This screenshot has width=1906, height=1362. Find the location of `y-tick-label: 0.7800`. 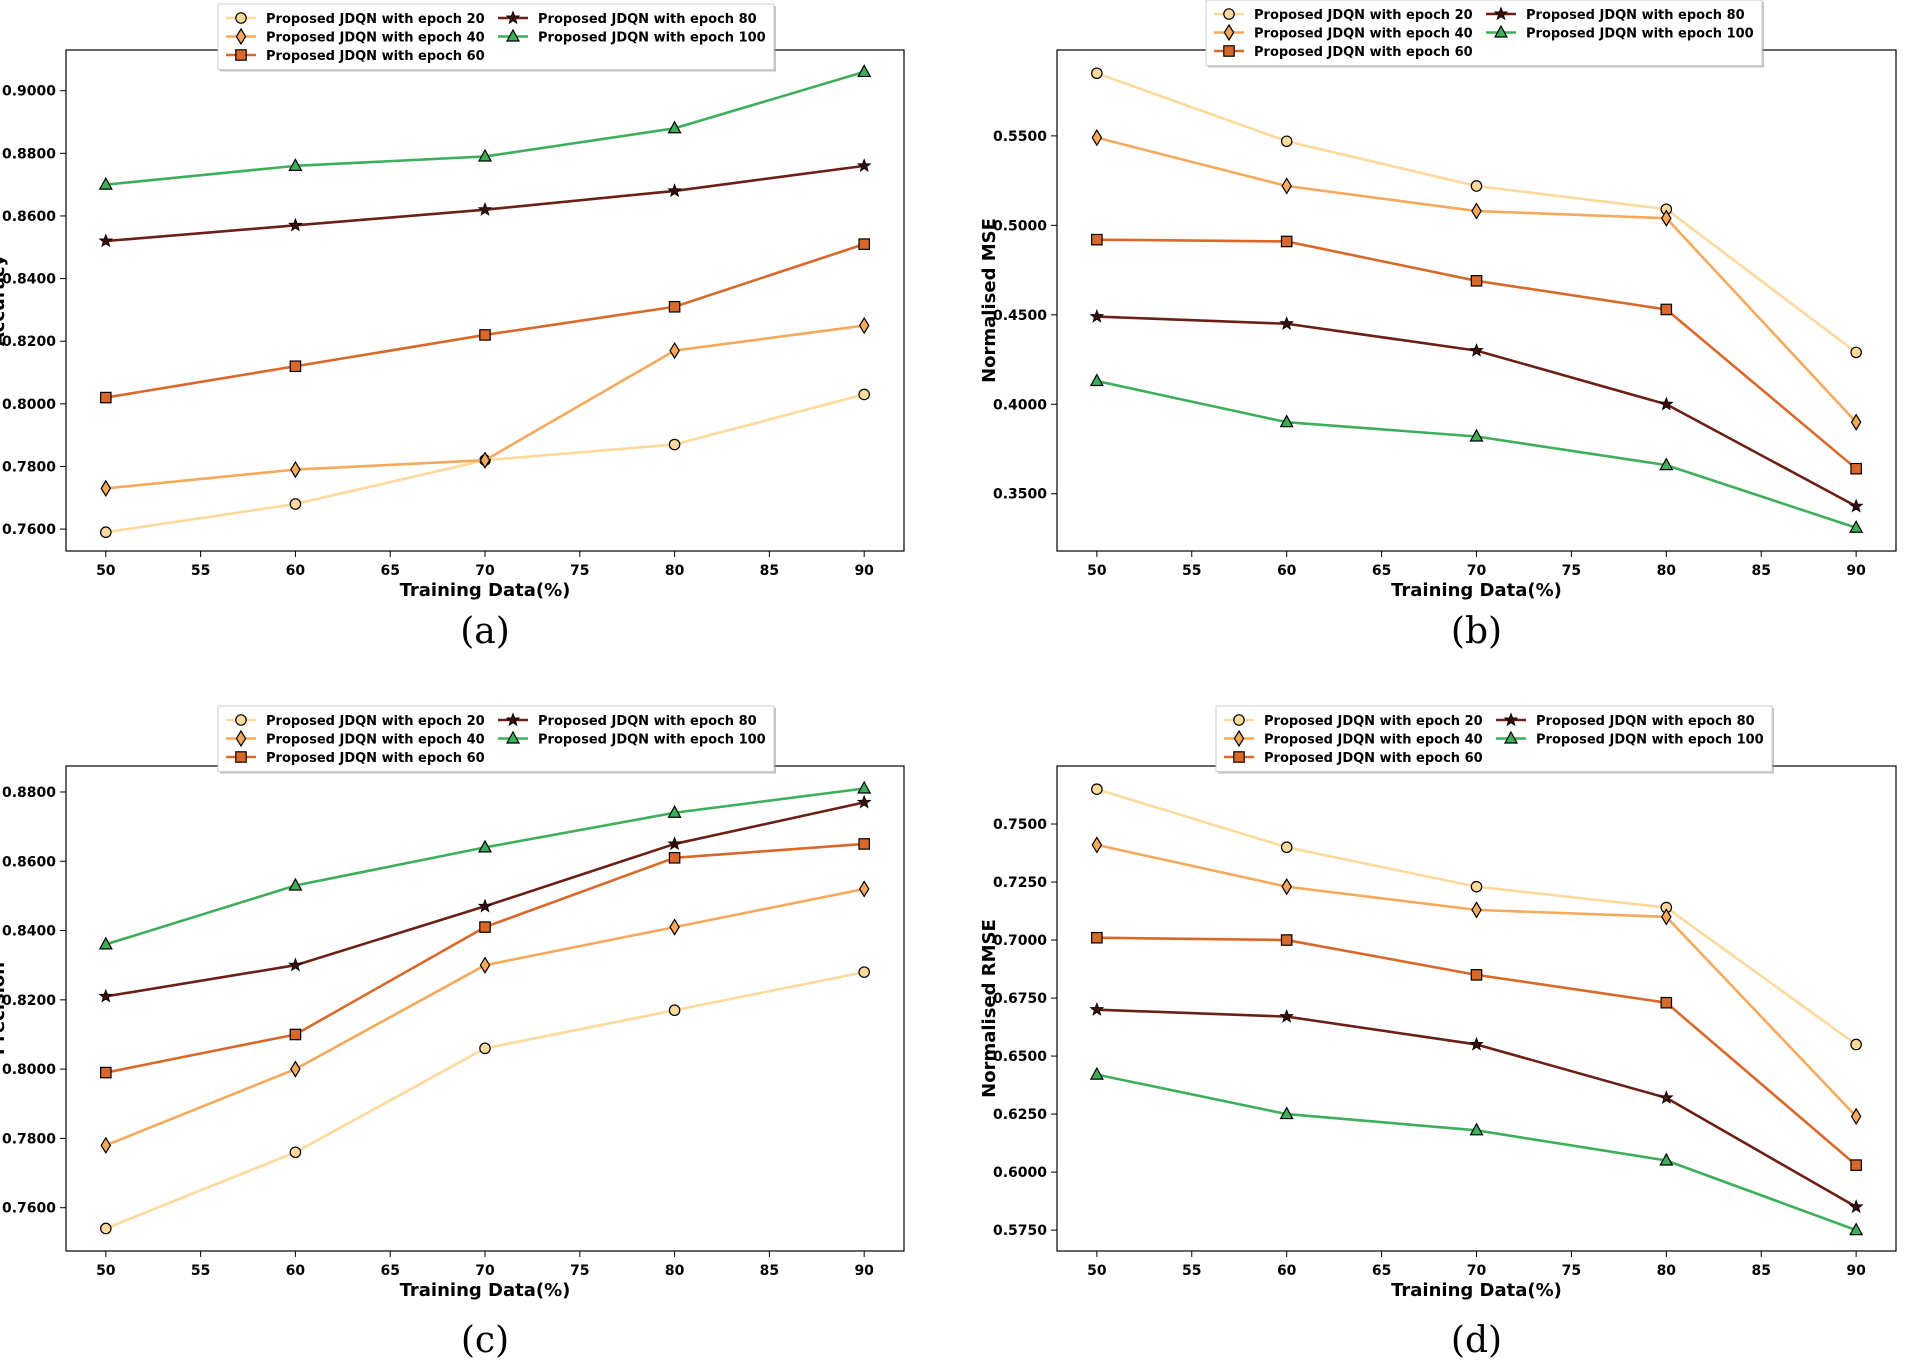

y-tick-label: 0.7800 is located at coordinates (29, 467).